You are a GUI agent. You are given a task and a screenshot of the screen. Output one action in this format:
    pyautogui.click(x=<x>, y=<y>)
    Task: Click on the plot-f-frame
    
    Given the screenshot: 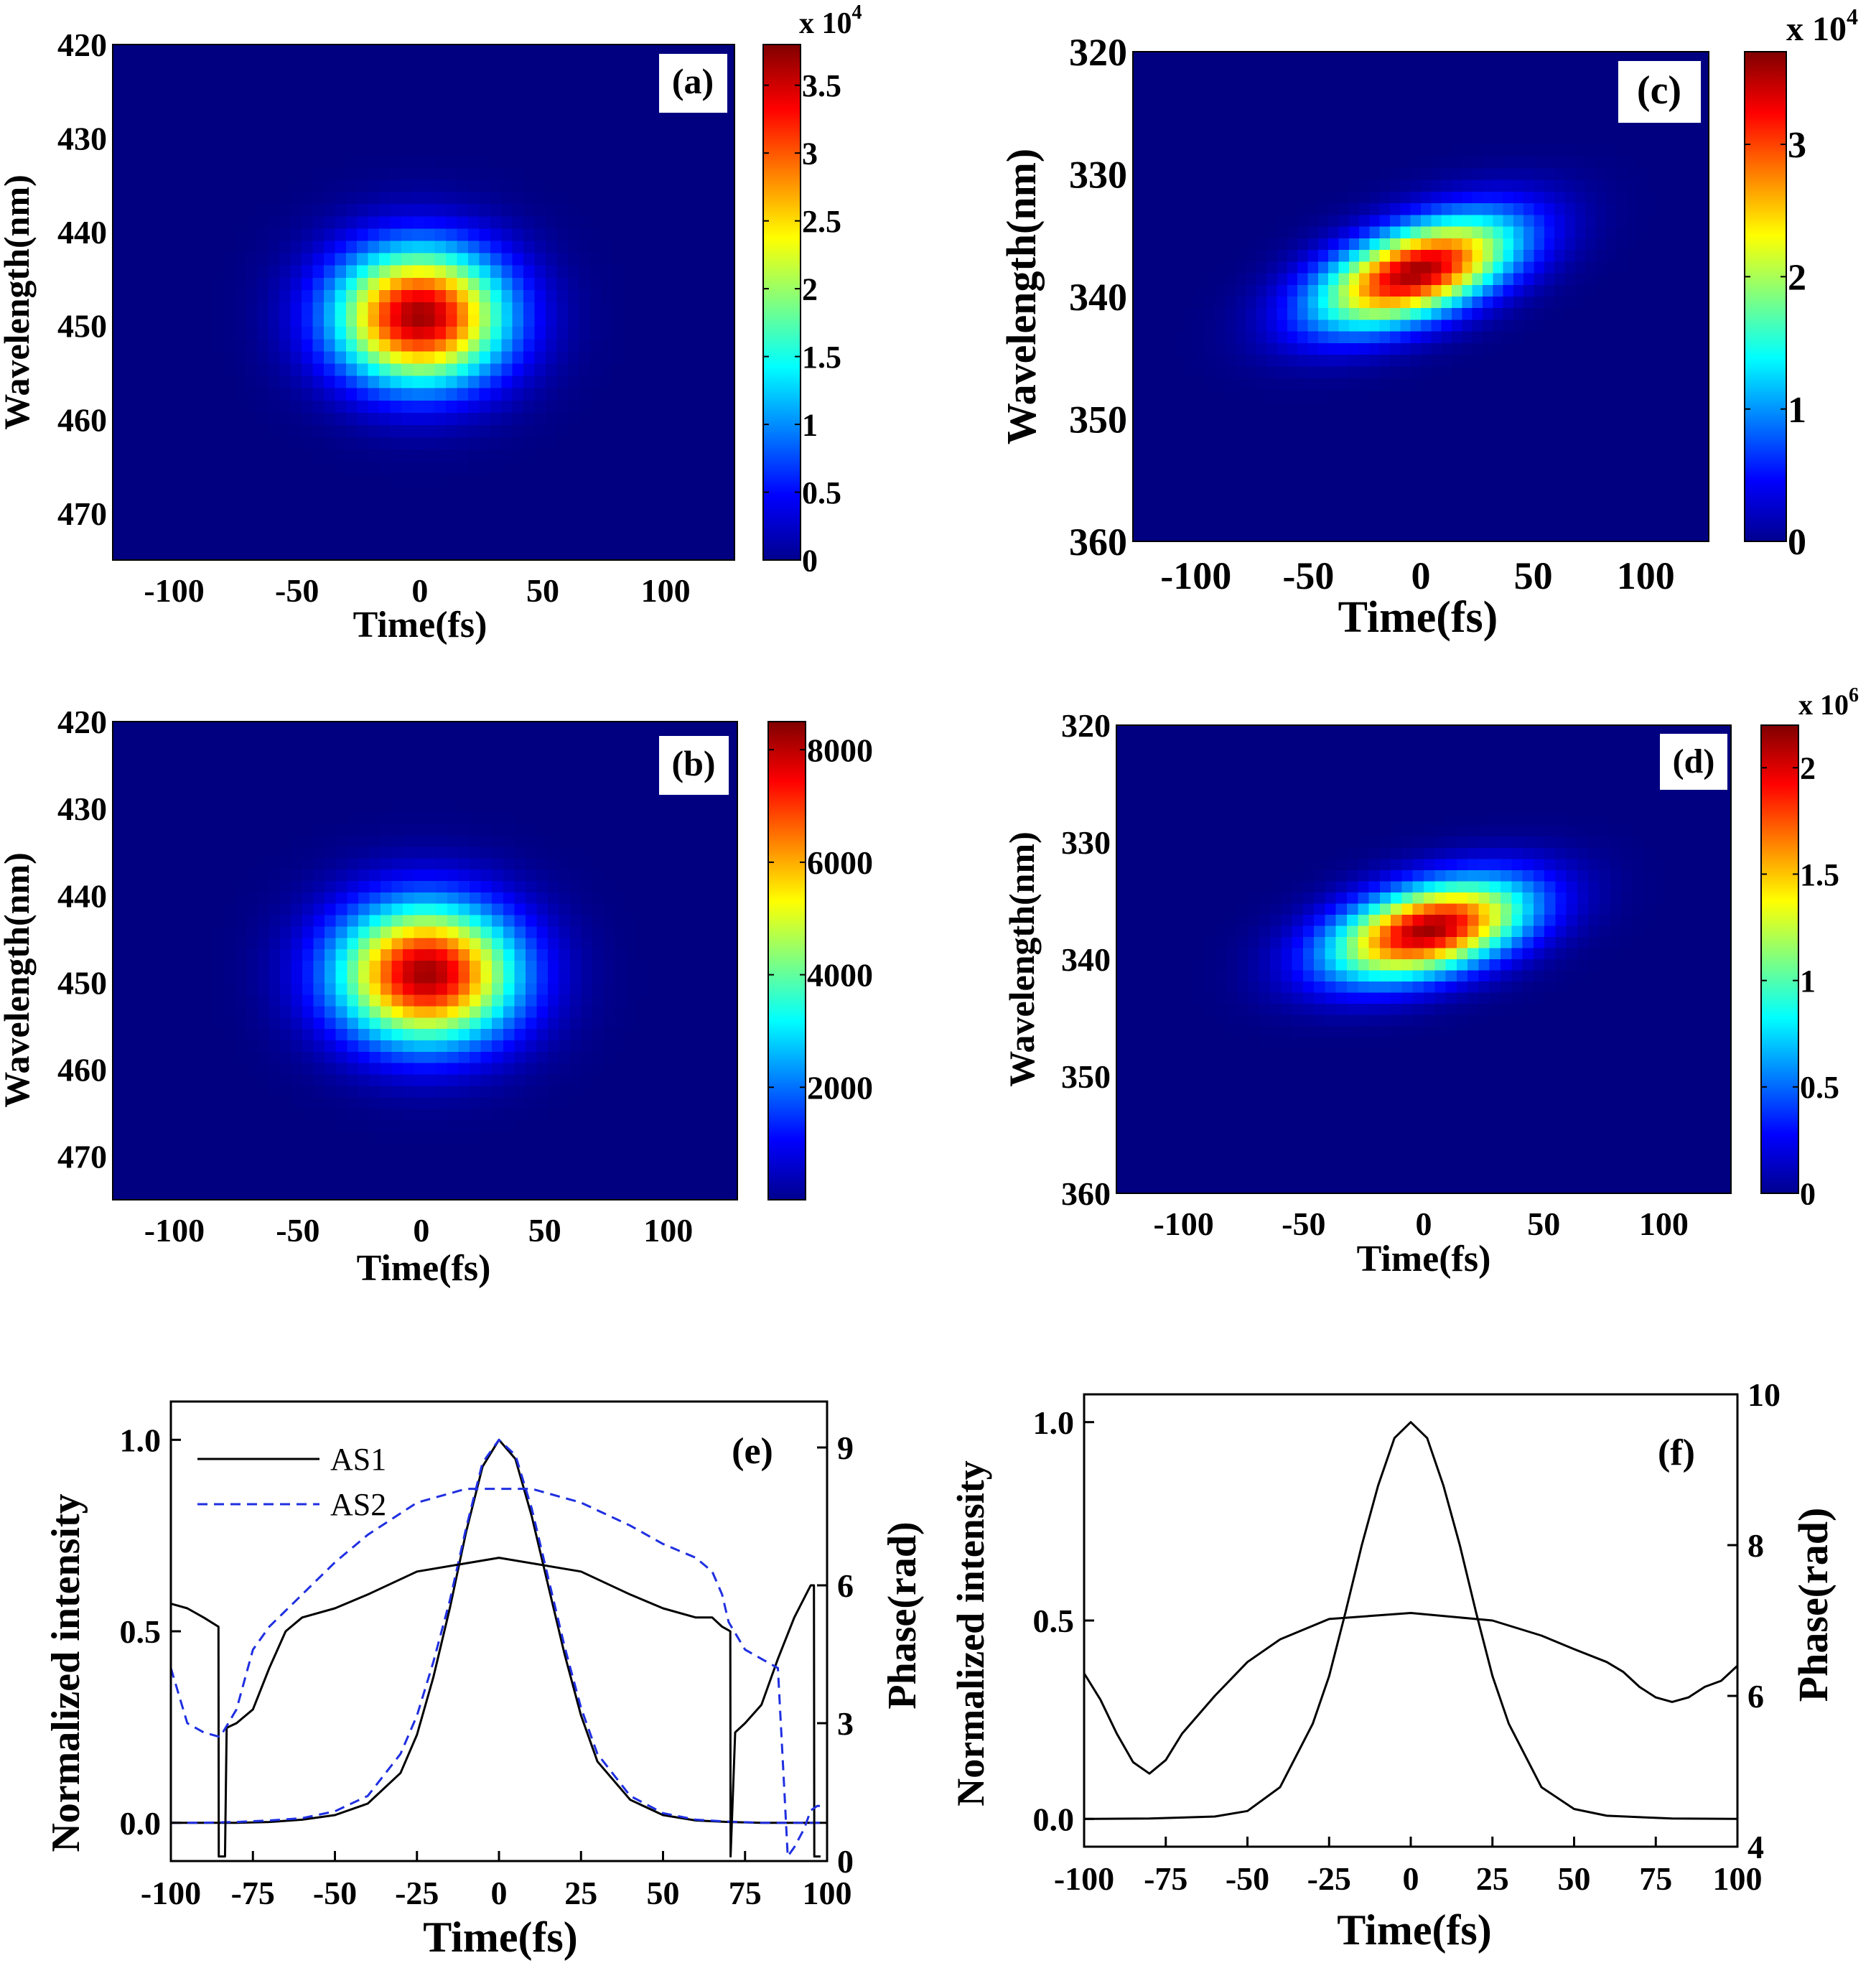 What is the action you would take?
    pyautogui.click(x=1411, y=1620)
    